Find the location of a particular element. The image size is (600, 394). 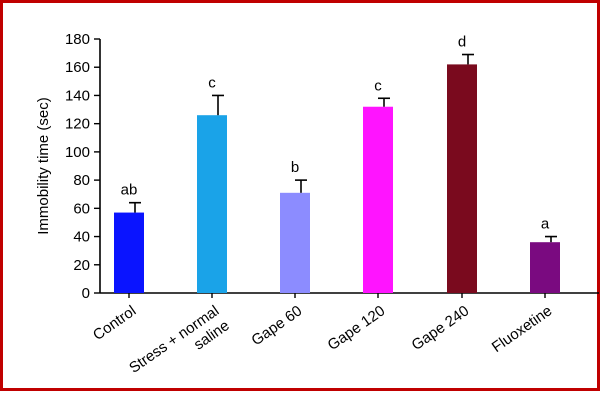

y-tick-label: 140 is located at coordinates (77, 95).